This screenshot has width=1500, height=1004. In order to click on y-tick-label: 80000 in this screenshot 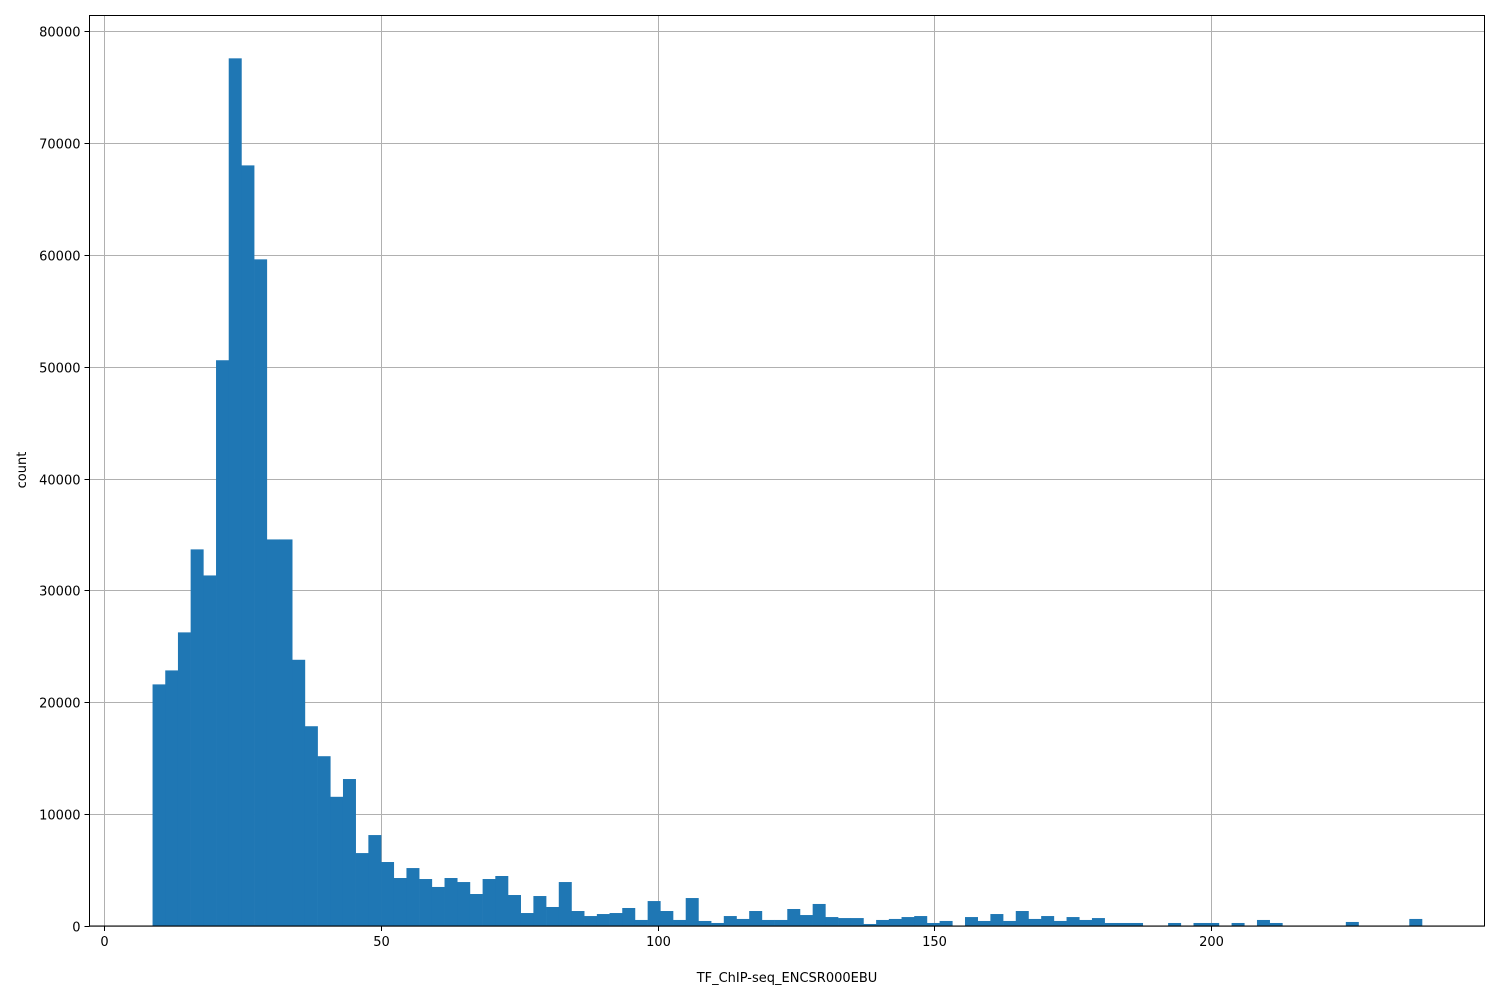, I will do `click(59, 33)`.